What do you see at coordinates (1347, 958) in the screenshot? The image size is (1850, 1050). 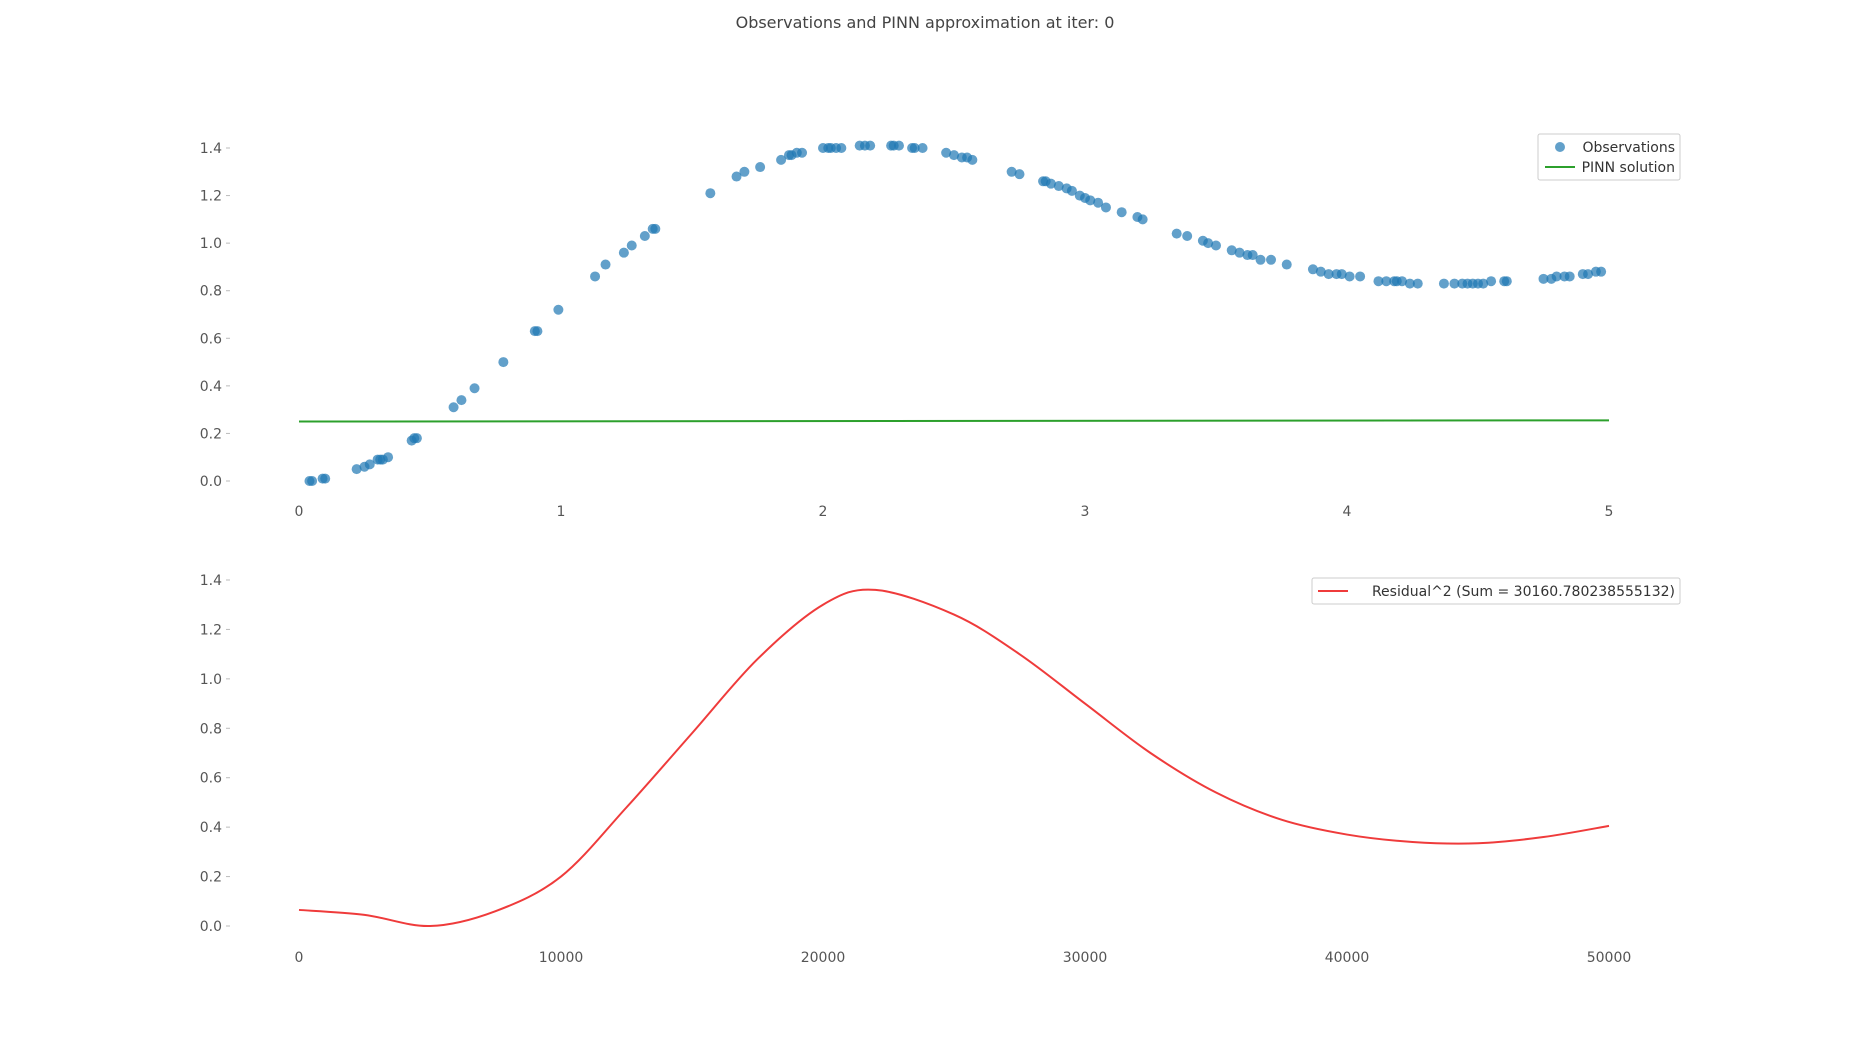 I see `x-tick-label: 40000` at bounding box center [1347, 958].